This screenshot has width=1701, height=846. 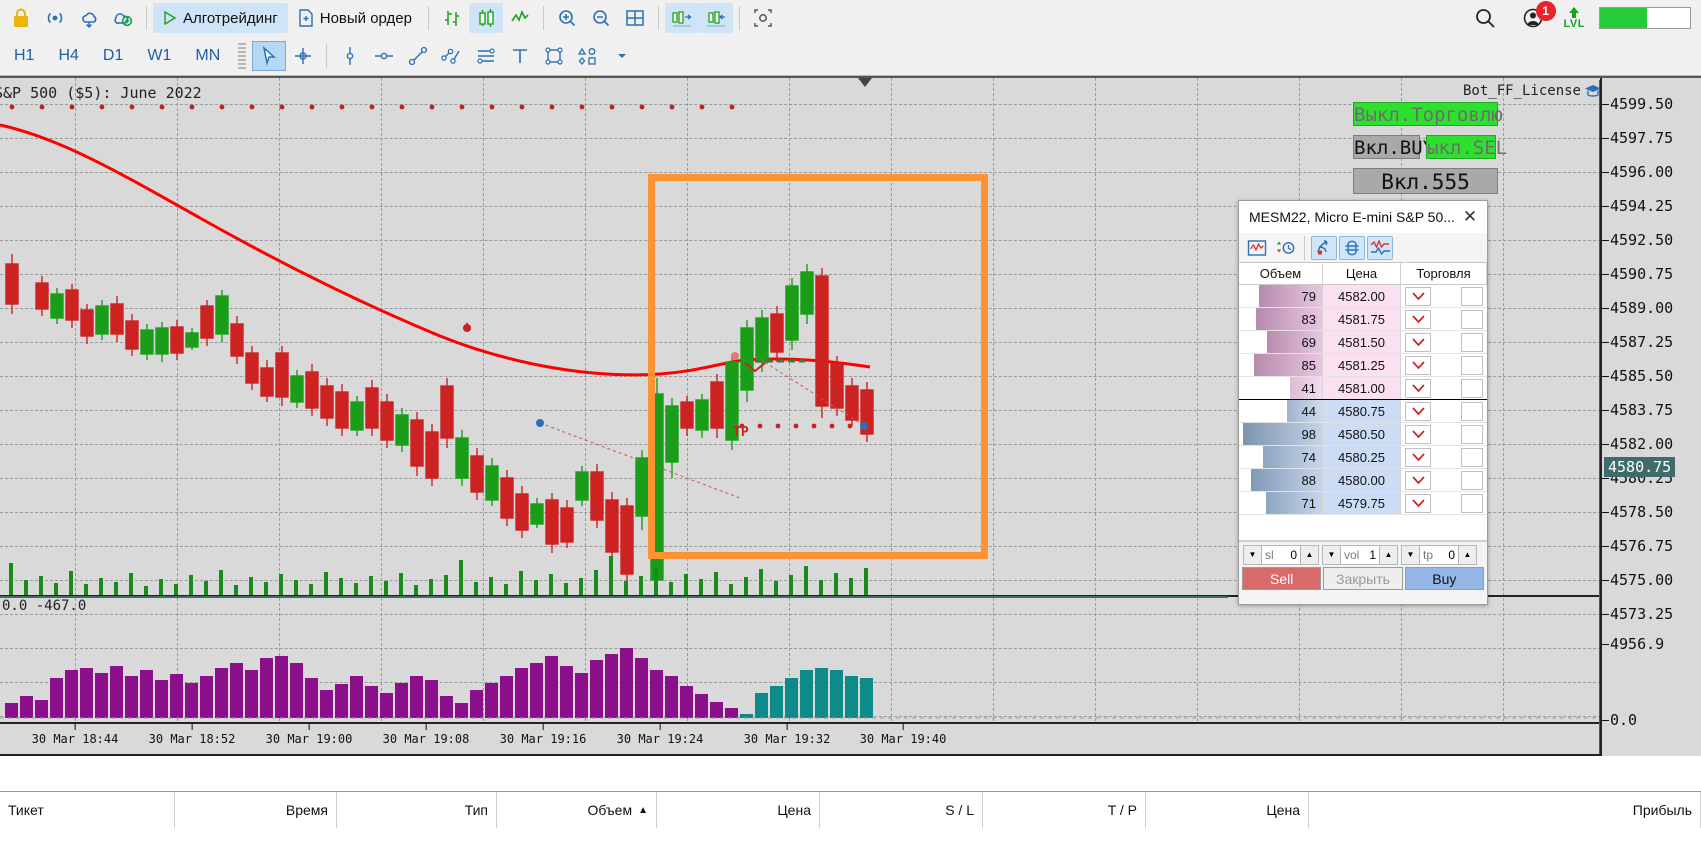 I want to click on selection-rectangle, so click(x=818, y=366).